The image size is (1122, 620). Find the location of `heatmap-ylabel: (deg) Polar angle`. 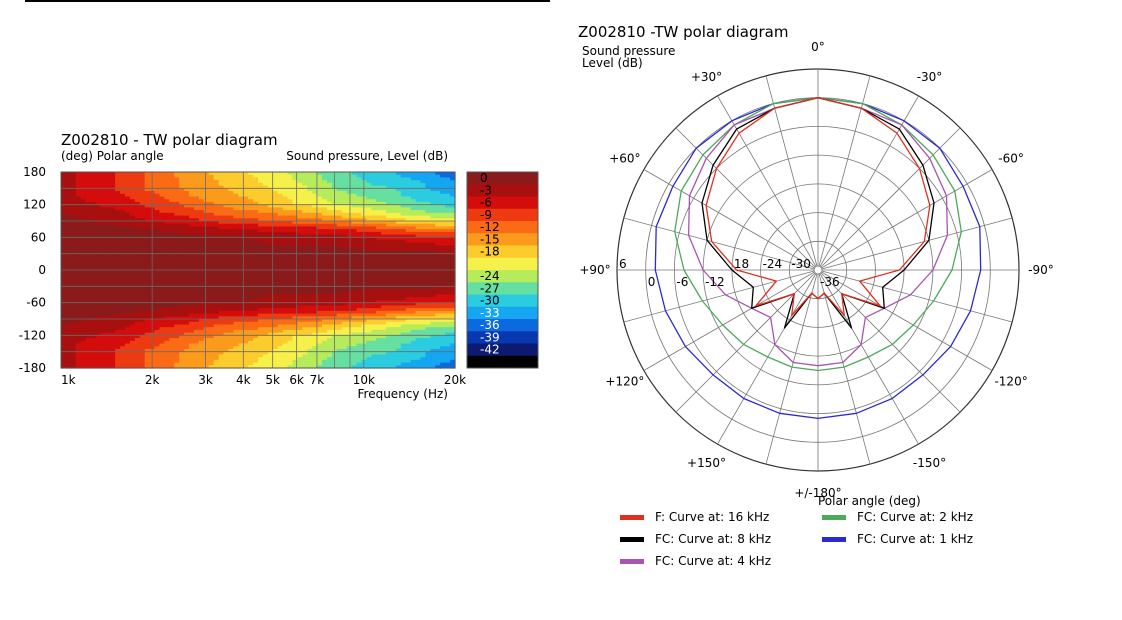

heatmap-ylabel: (deg) Polar angle is located at coordinates (112, 156).